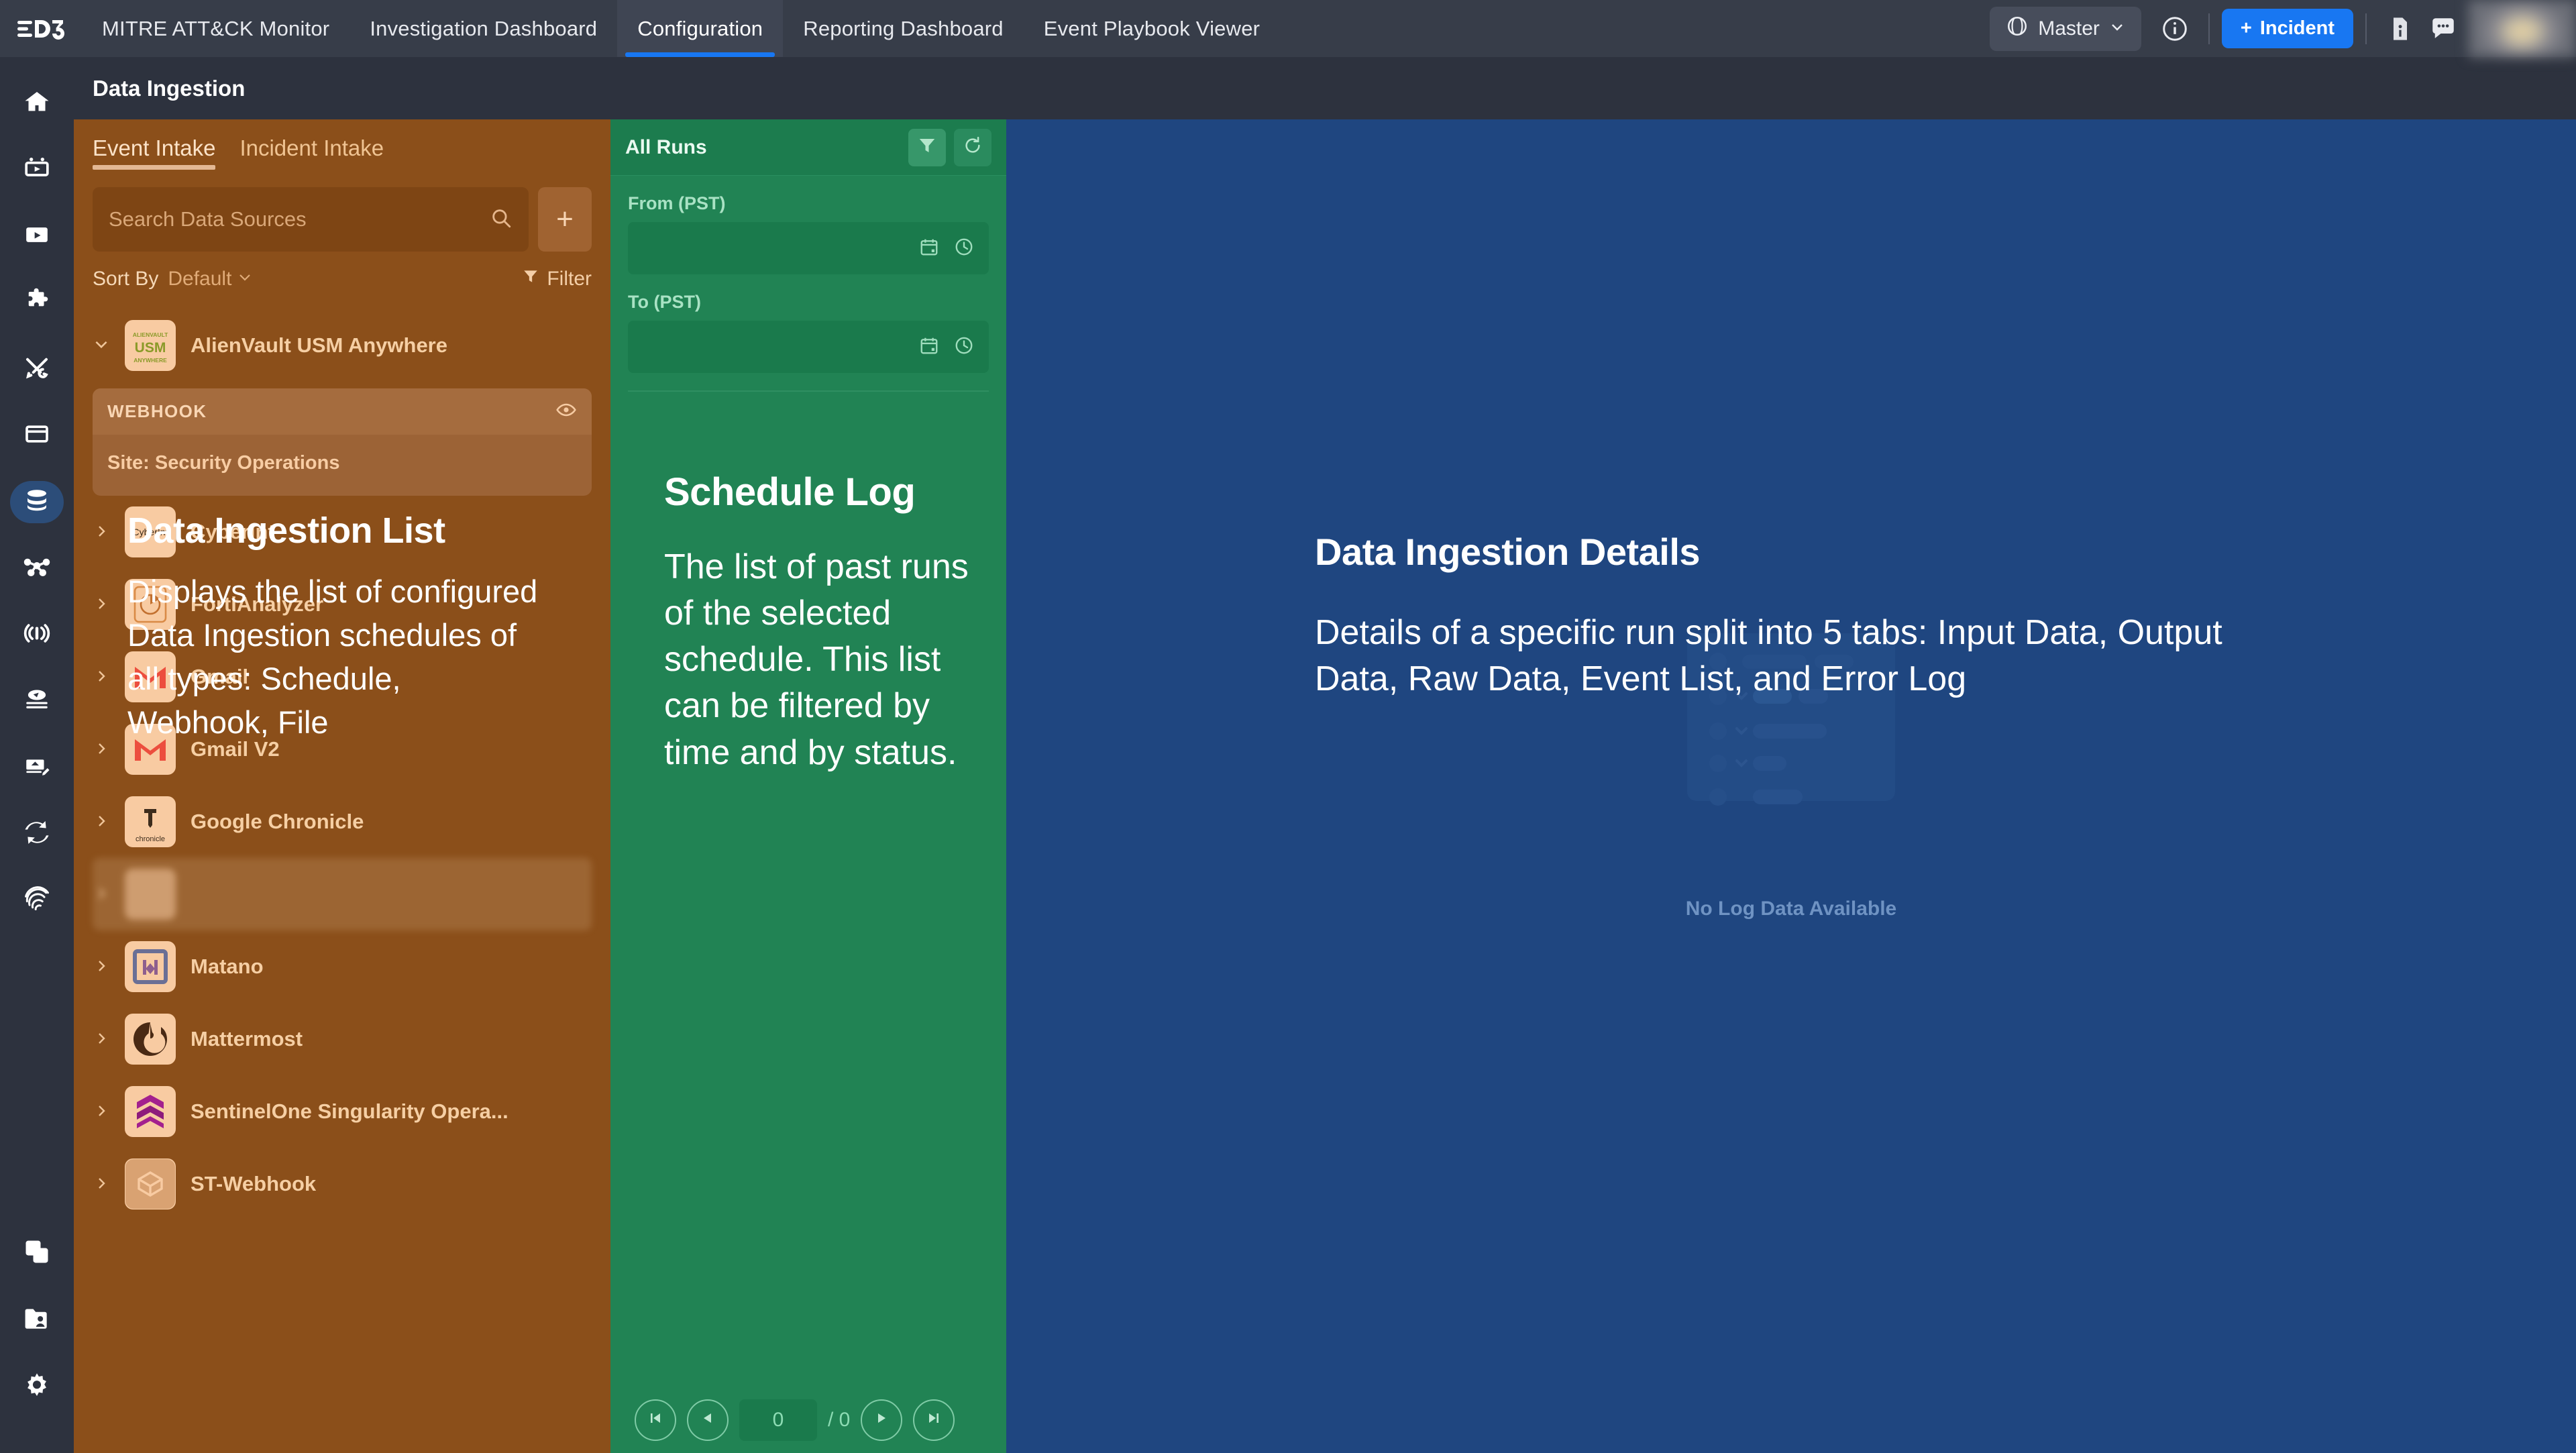 This screenshot has width=2576, height=1453. I want to click on sidebar-item-sync, so click(37, 834).